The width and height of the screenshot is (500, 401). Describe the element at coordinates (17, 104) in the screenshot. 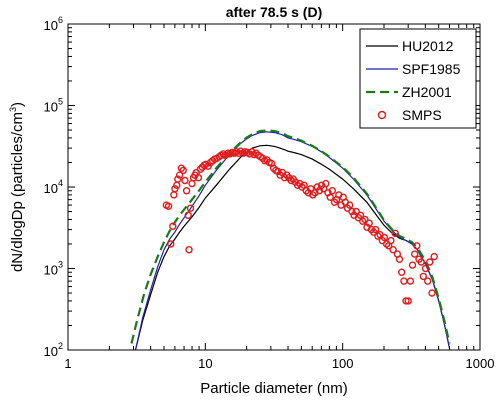

I see `y-axis-title-close: )` at that location.